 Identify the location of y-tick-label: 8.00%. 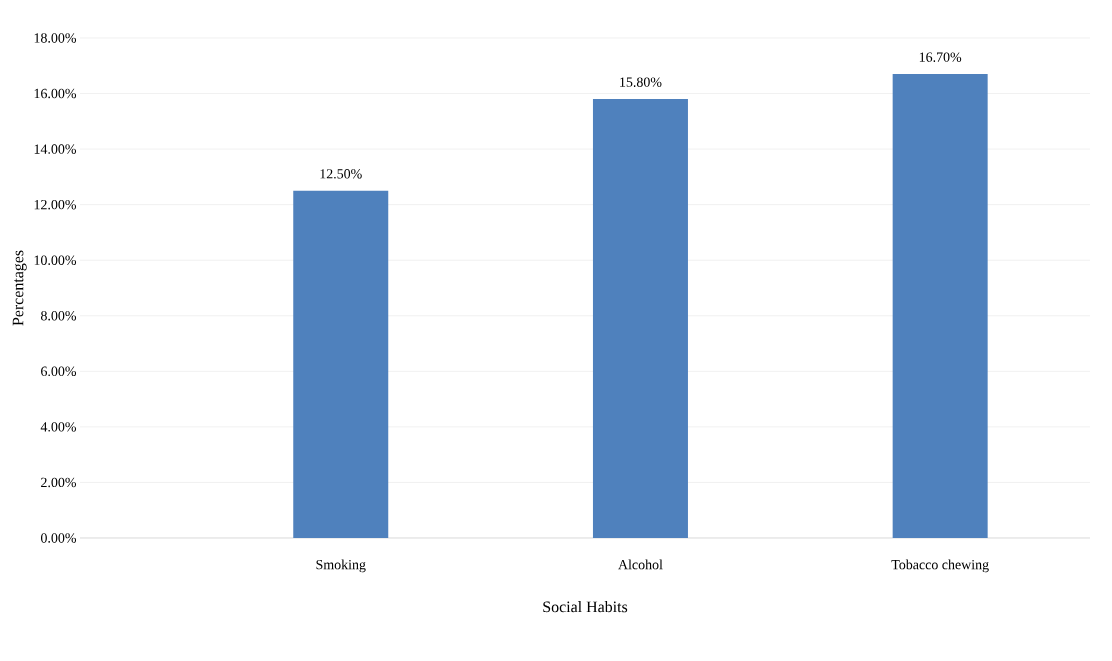
(58, 316).